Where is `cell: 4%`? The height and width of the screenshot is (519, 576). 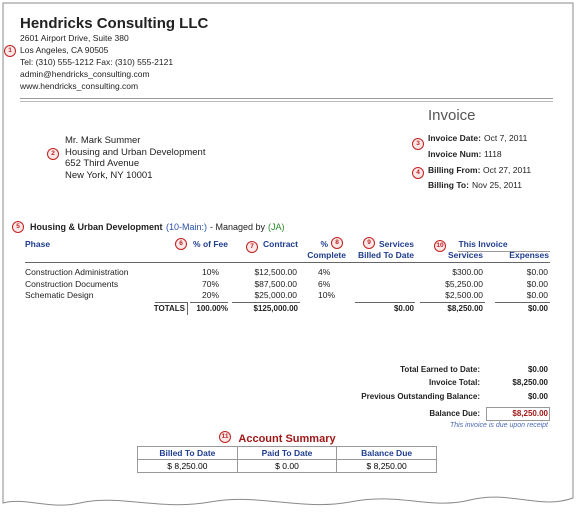
cell: 4% is located at coordinates (324, 272).